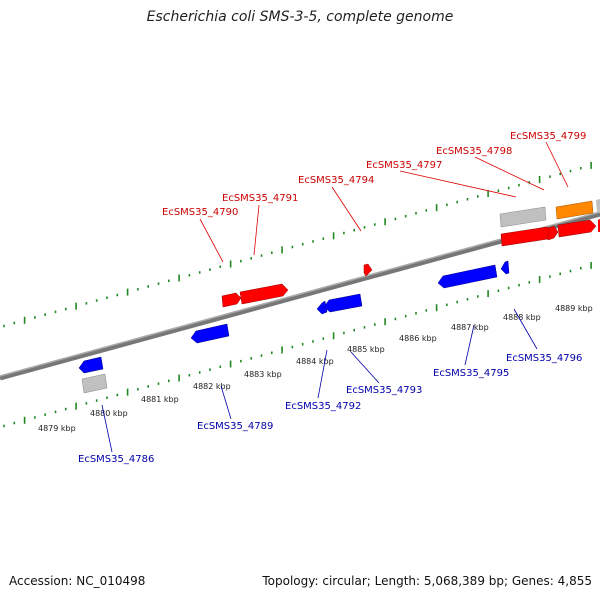 Image resolution: width=600 pixels, height=600 pixels. What do you see at coordinates (323, 406) in the screenshot?
I see `gene-label-EcSMS35_4792: EcSMS35_4792` at bounding box center [323, 406].